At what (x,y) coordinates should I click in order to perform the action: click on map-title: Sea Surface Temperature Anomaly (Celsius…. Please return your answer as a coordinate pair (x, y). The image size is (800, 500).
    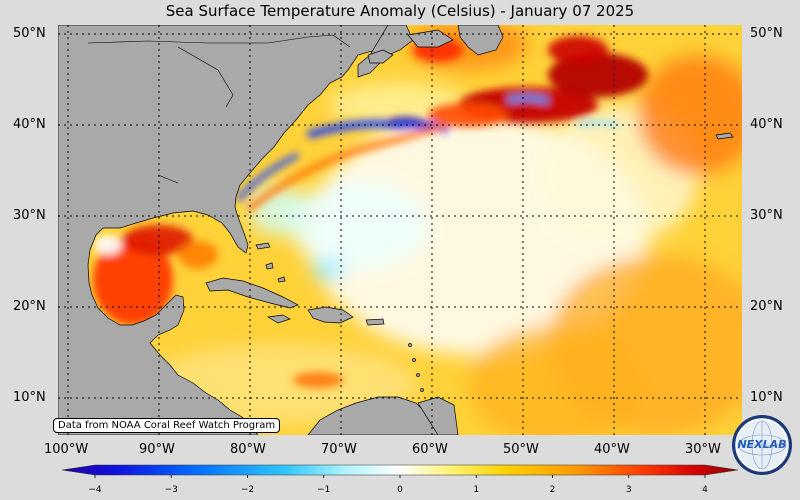
    Looking at the image, I should click on (400, 11).